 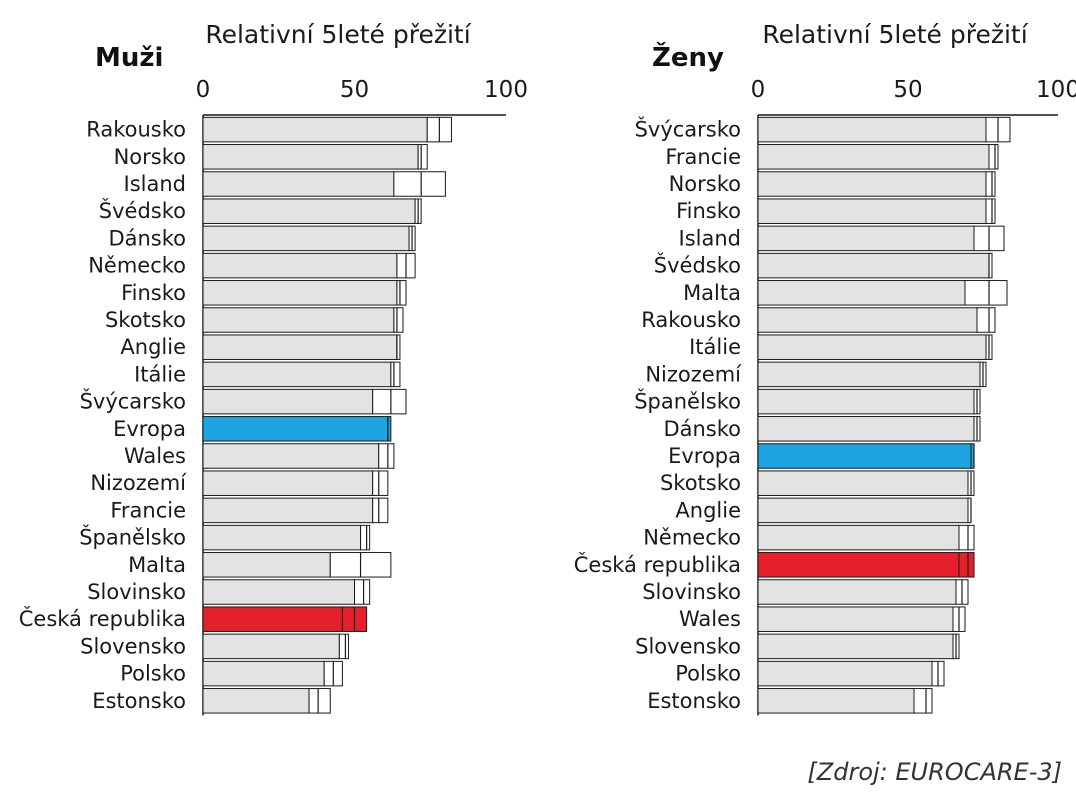 I want to click on men-axis-title: Relativní 5leté přežití, so click(x=338, y=34).